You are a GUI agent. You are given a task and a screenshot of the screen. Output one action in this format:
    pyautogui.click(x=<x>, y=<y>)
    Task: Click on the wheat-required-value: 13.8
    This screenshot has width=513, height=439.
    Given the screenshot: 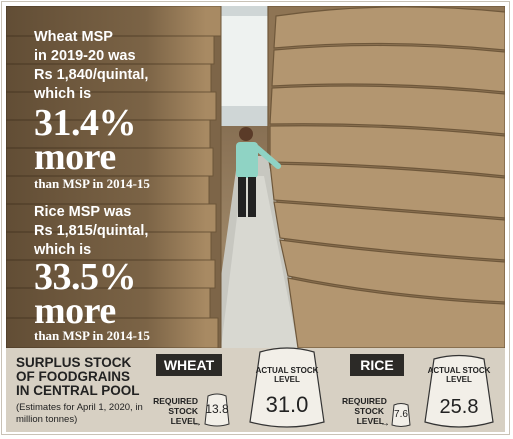 What is the action you would take?
    pyautogui.click(x=217, y=409)
    